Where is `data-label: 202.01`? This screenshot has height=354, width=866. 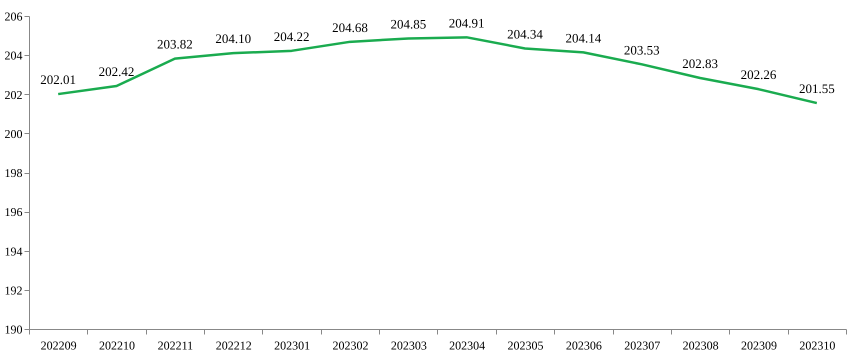 data-label: 202.01 is located at coordinates (58, 80).